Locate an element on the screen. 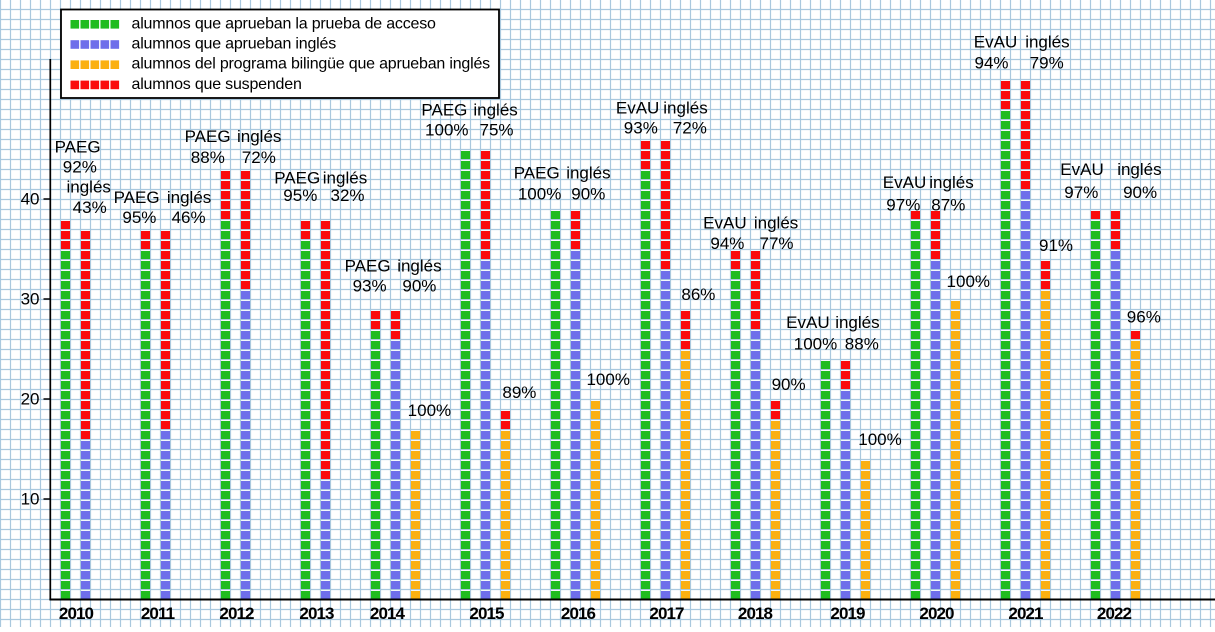 The height and width of the screenshot is (632, 1215). svg-text: 30 is located at coordinates (30, 299).